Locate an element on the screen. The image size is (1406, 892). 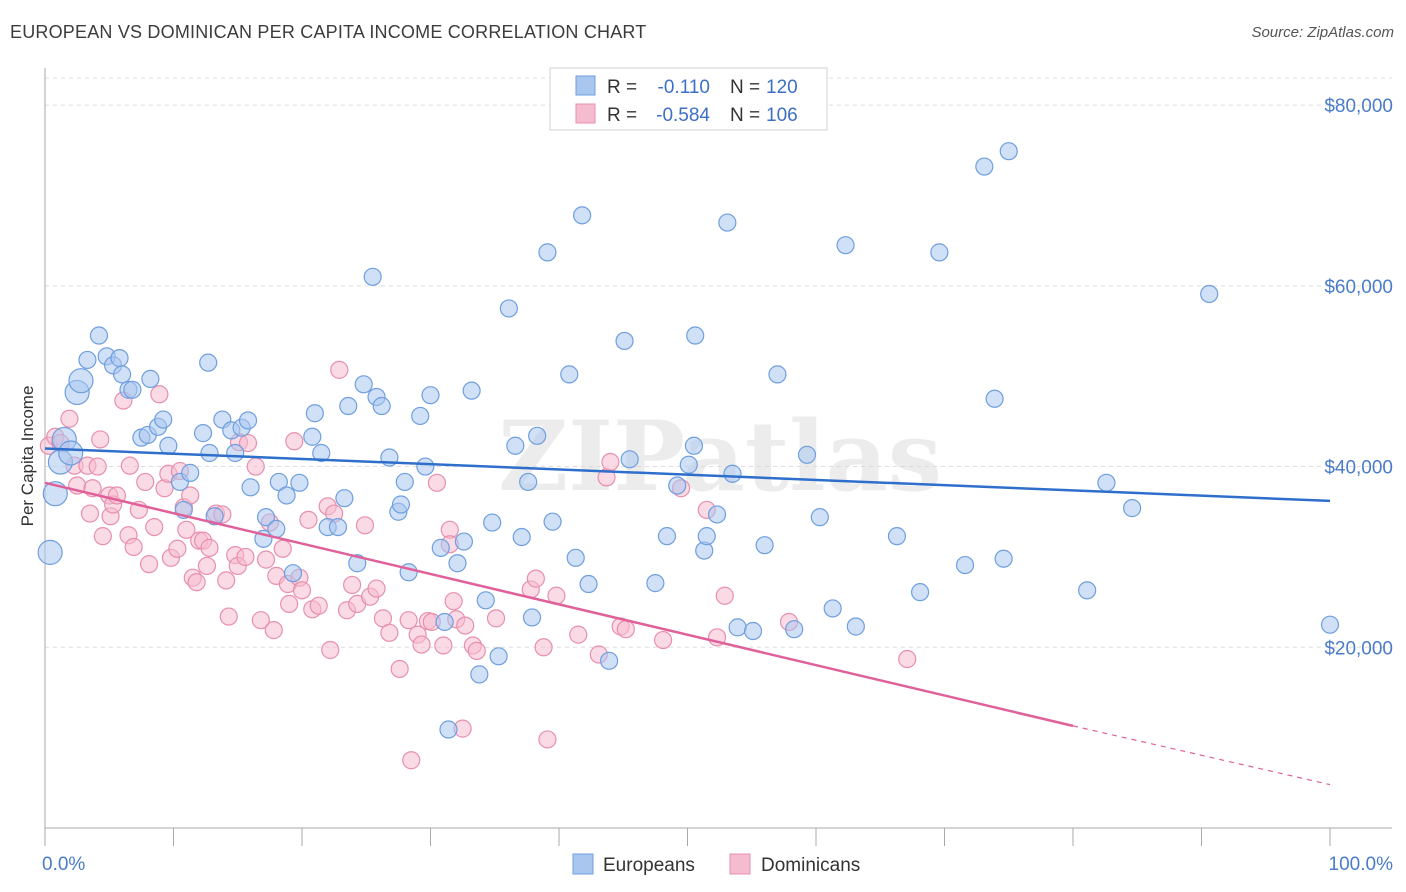
y-tick-labels: $20,000 $40,000 $60,000 $80,000 is located at coordinates (1358, 377).